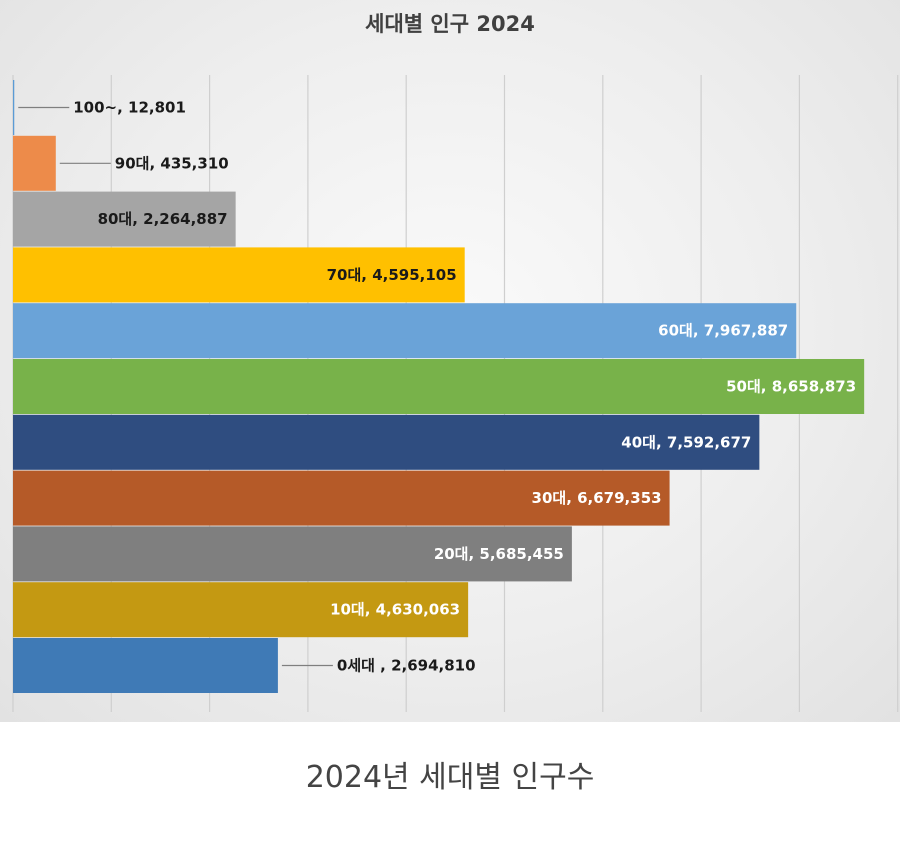  Describe the element at coordinates (686, 442) in the screenshot. I see `bar-data-label: 40대, 7,592,677` at that location.